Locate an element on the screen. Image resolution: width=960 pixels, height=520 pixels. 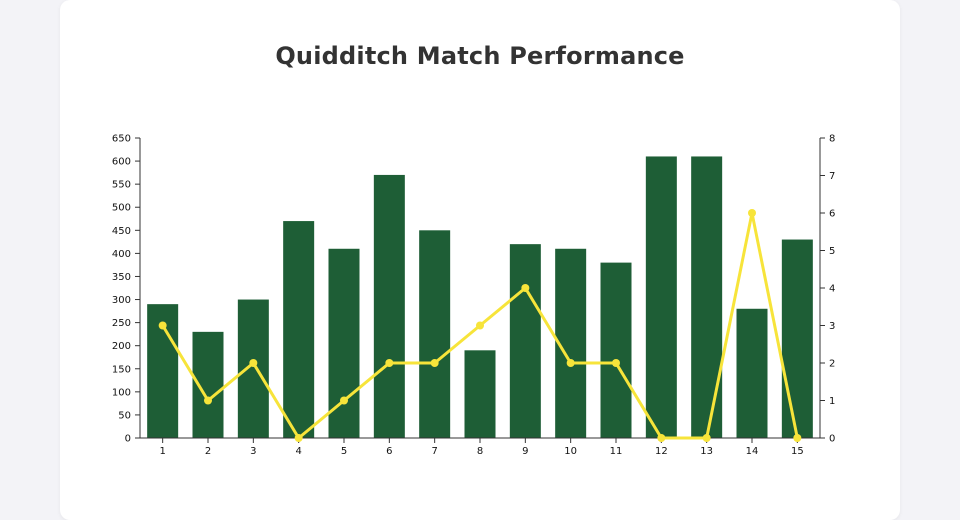
x-tick-label: 8 is located at coordinates (480, 451).